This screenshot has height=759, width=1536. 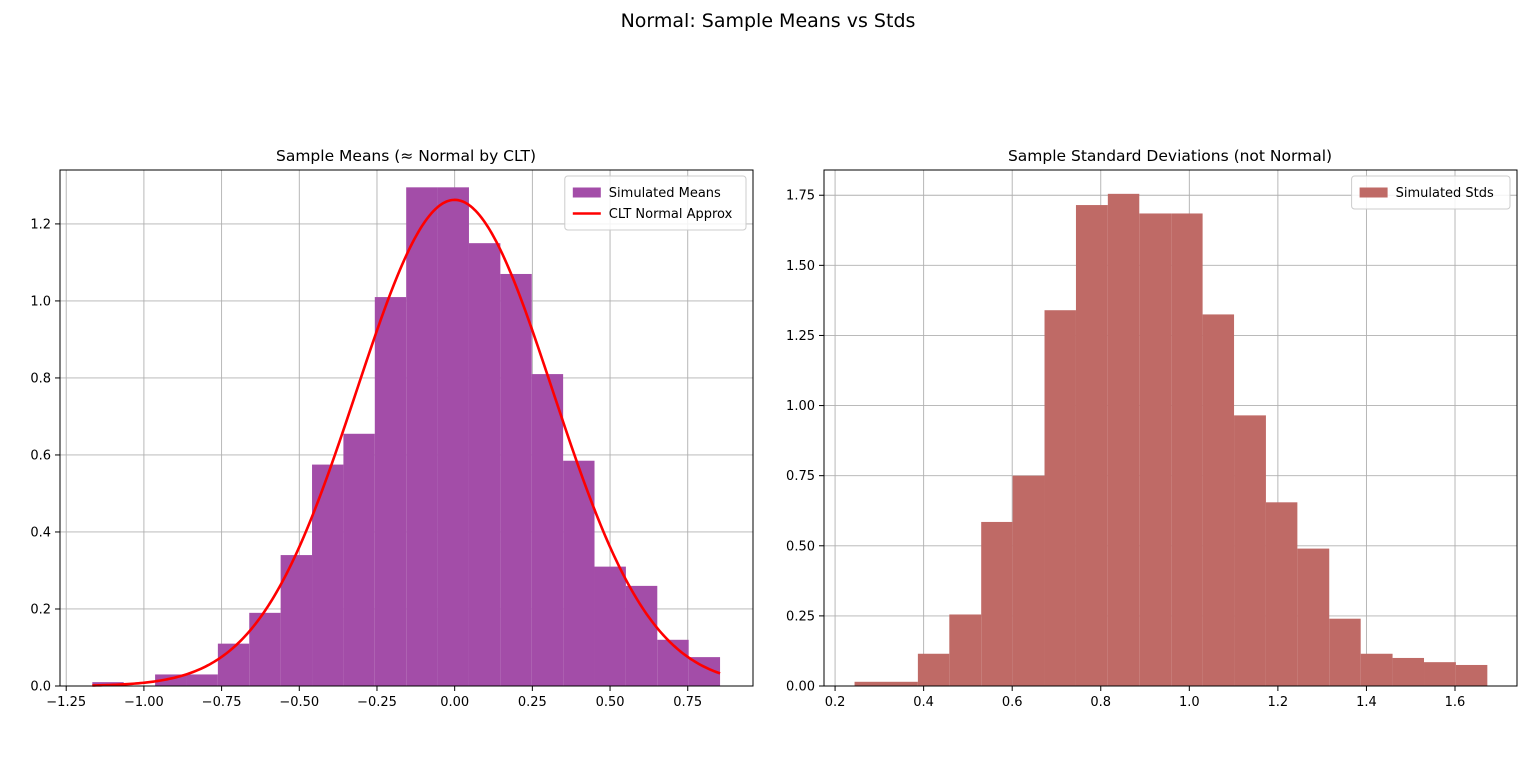 I want to click on means-x-tick-label: 0.25, so click(x=532, y=702).